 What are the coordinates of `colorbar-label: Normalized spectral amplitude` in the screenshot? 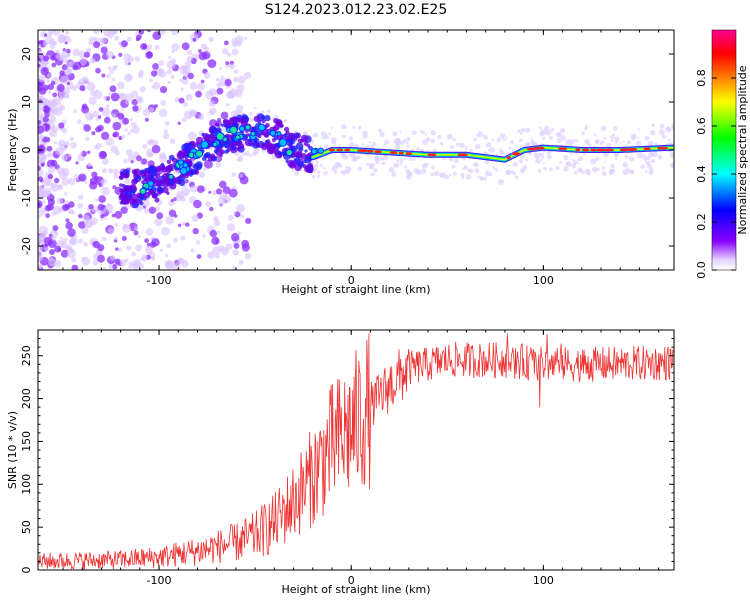 It's located at (742, 149).